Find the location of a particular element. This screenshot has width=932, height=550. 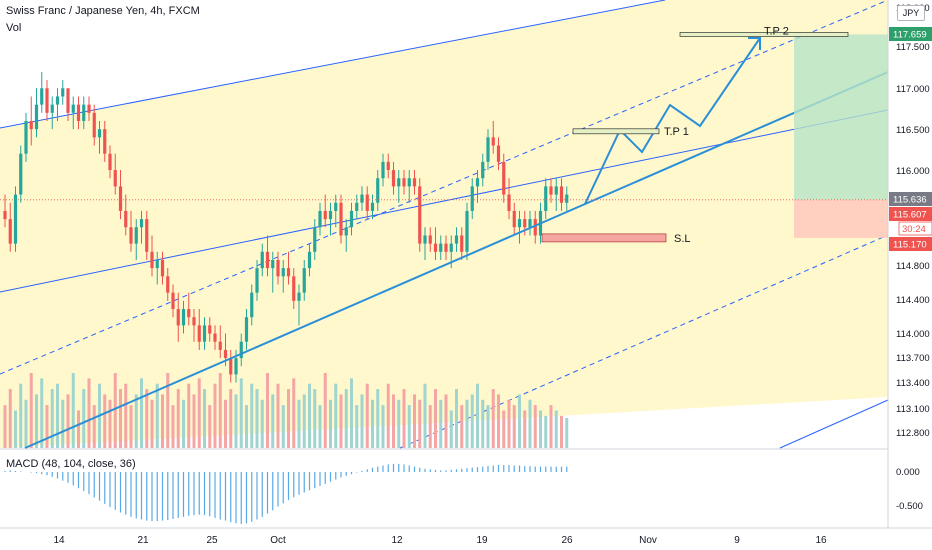

price-tick-label: 117.500 is located at coordinates (913, 47).